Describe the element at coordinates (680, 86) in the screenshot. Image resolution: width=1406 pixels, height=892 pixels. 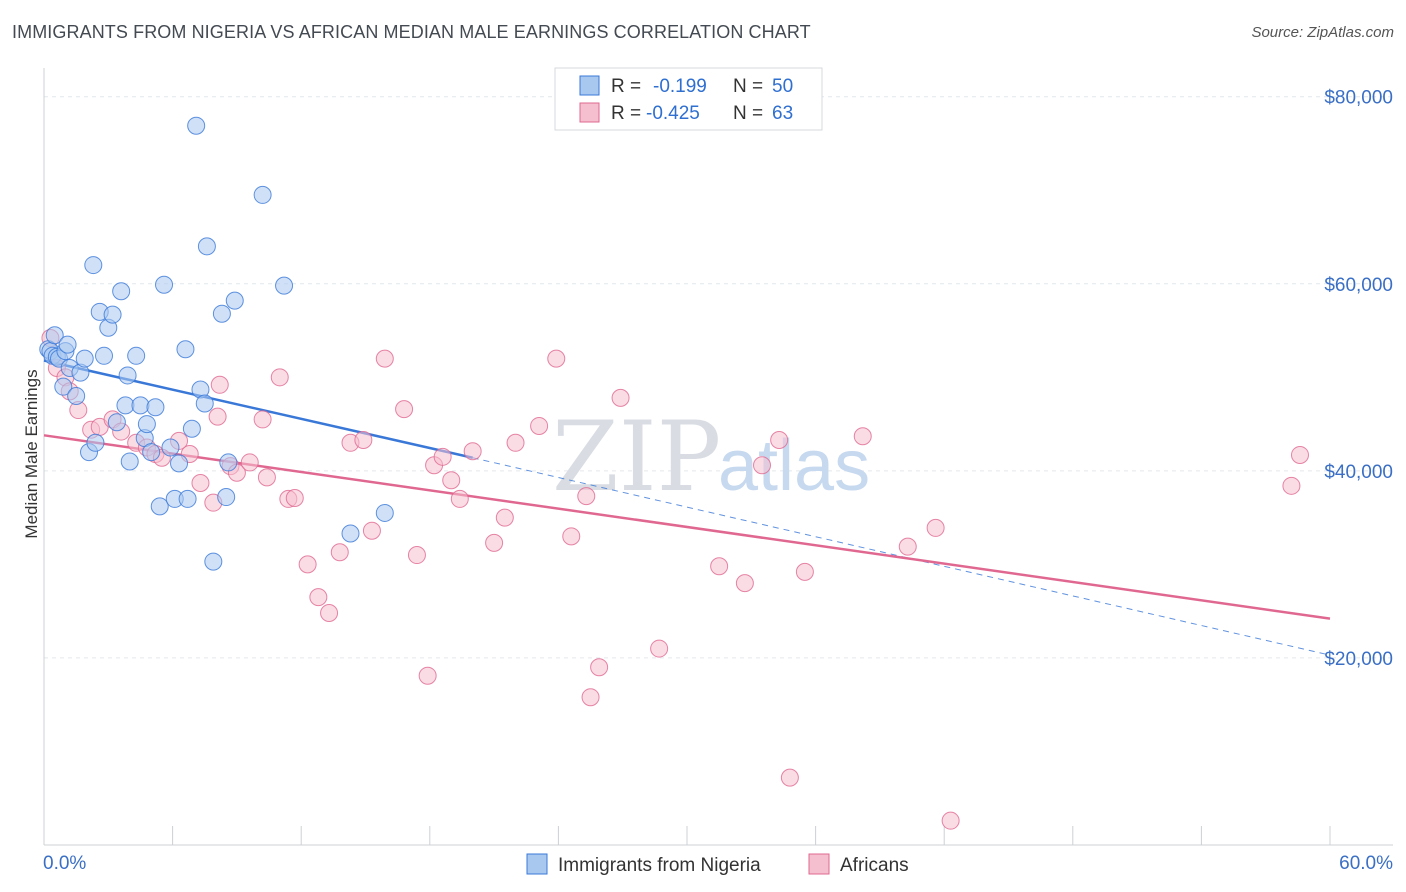
I see `legend-r-value-1: -0.199` at that location.